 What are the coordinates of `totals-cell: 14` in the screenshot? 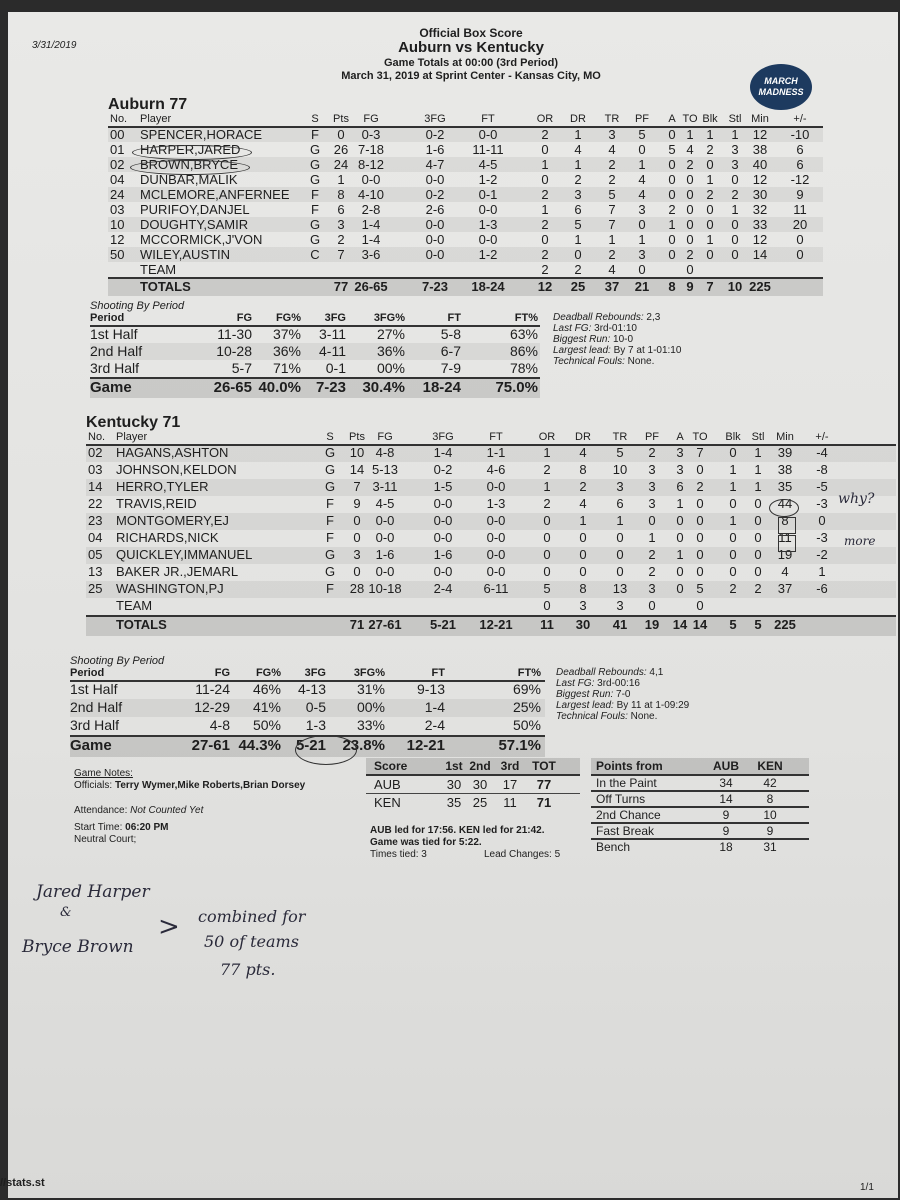 It's located at (700, 624).